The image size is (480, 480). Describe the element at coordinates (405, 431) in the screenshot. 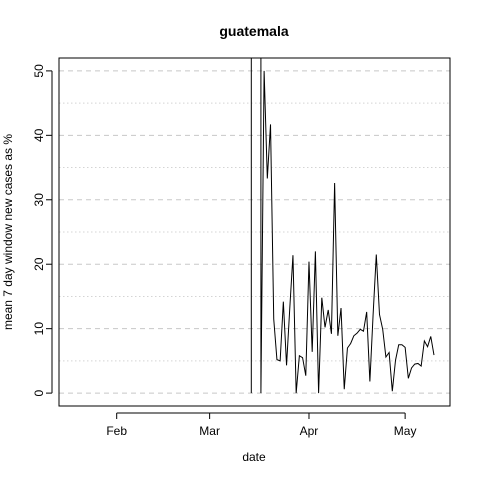

I see `x-tick-label: May` at that location.